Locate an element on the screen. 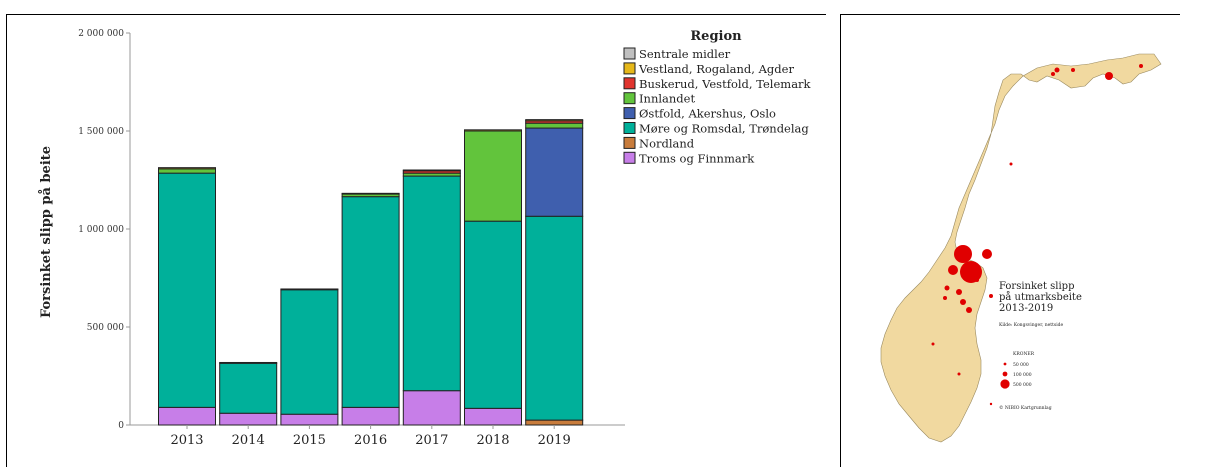 Image resolution: width=1206 pixels, height=467 pixels. frame-top-right is located at coordinates (1010, 14).